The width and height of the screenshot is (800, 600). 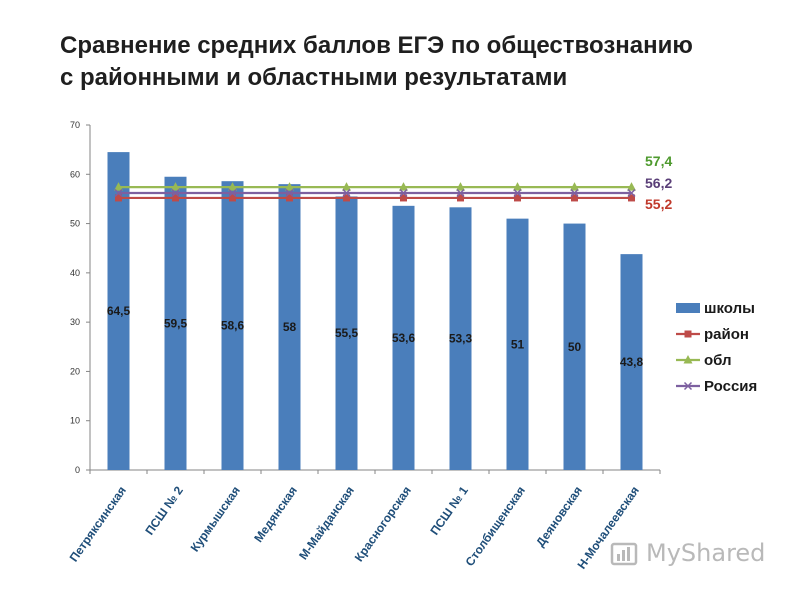 I want to click on bar-data-label: 53,6, so click(x=404, y=338).